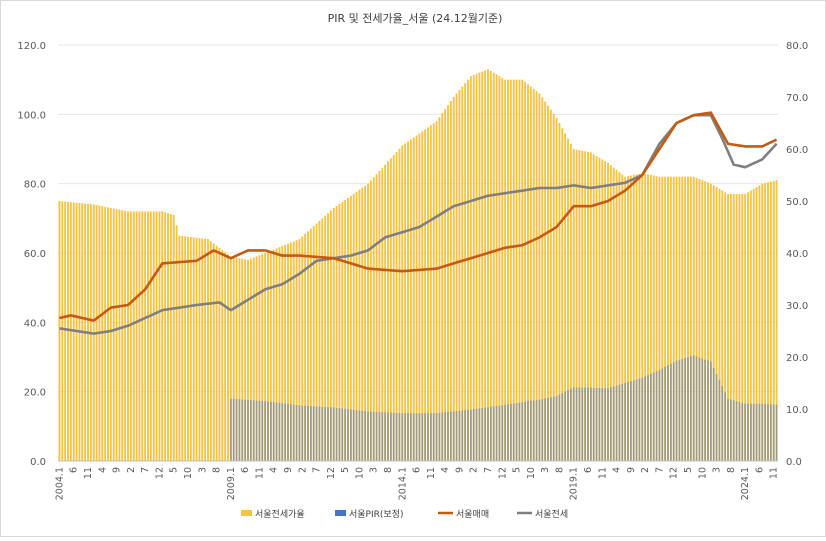  What do you see at coordinates (417, 470) in the screenshot?
I see `x-tick-label: 6` at bounding box center [417, 470].